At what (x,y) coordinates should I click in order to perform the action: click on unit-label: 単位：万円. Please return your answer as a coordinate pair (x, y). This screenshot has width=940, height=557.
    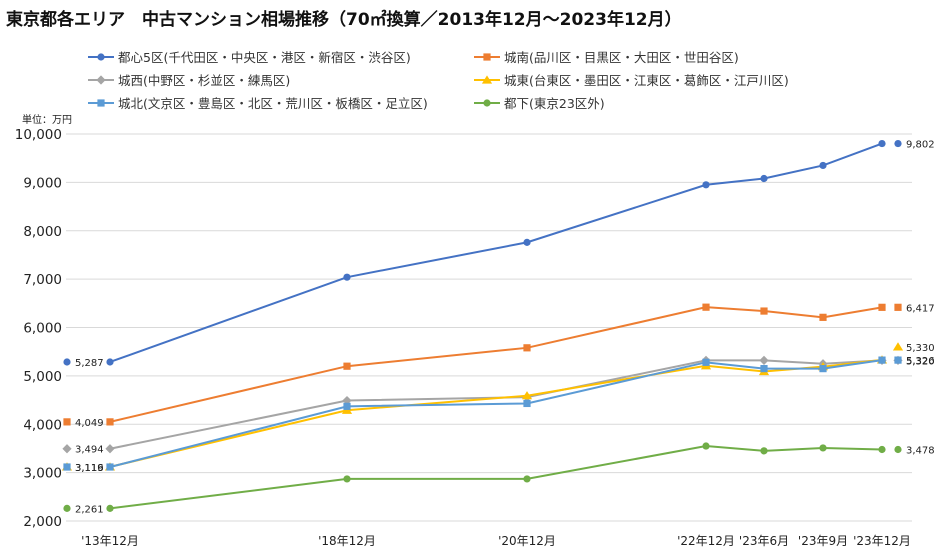
    Looking at the image, I should click on (47, 119).